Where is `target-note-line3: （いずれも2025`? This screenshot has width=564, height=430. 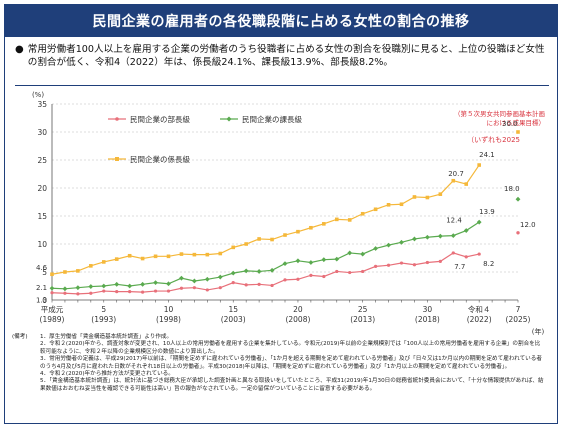
target-note-line3: （いずれも2025 is located at coordinates (493, 139).